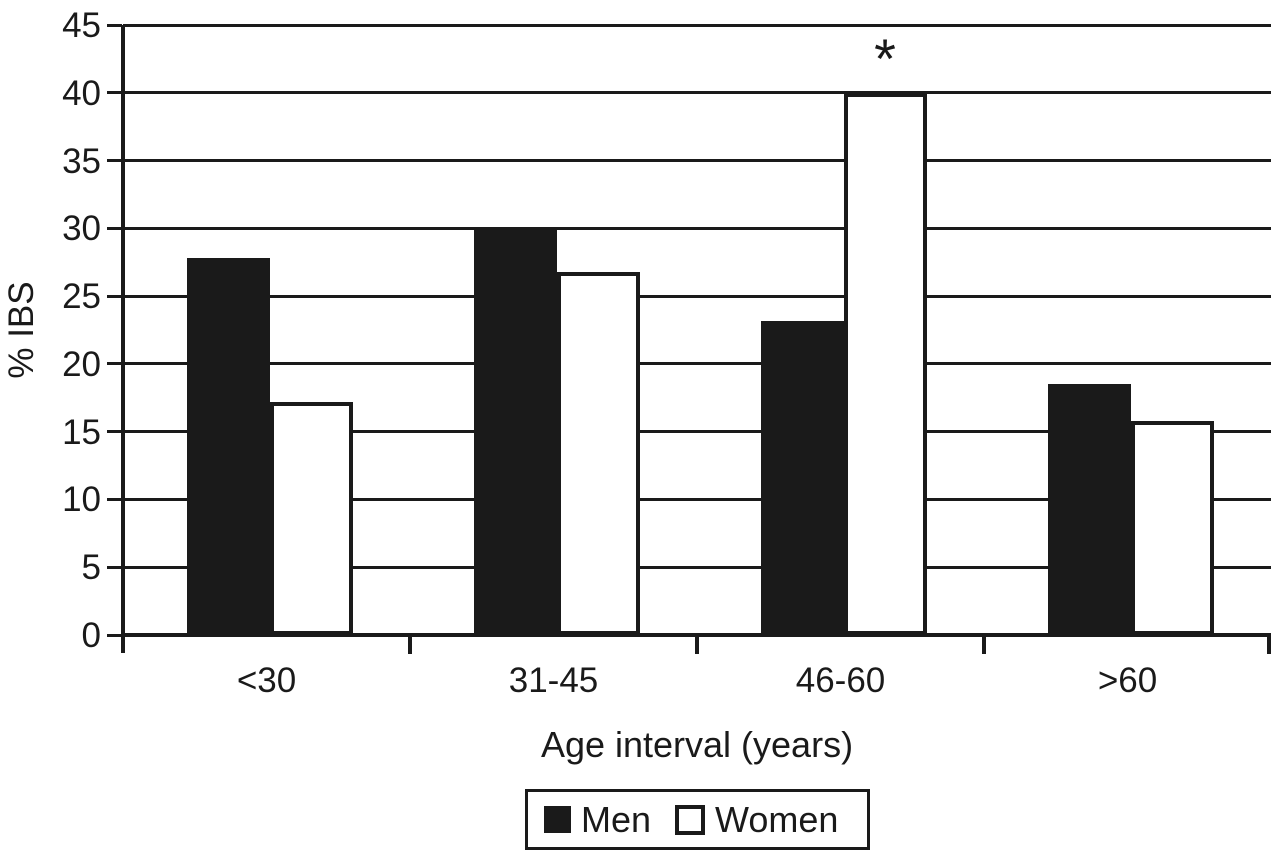 The height and width of the screenshot is (854, 1271). I want to click on y-tick-label-15: 15, so click(81, 432).